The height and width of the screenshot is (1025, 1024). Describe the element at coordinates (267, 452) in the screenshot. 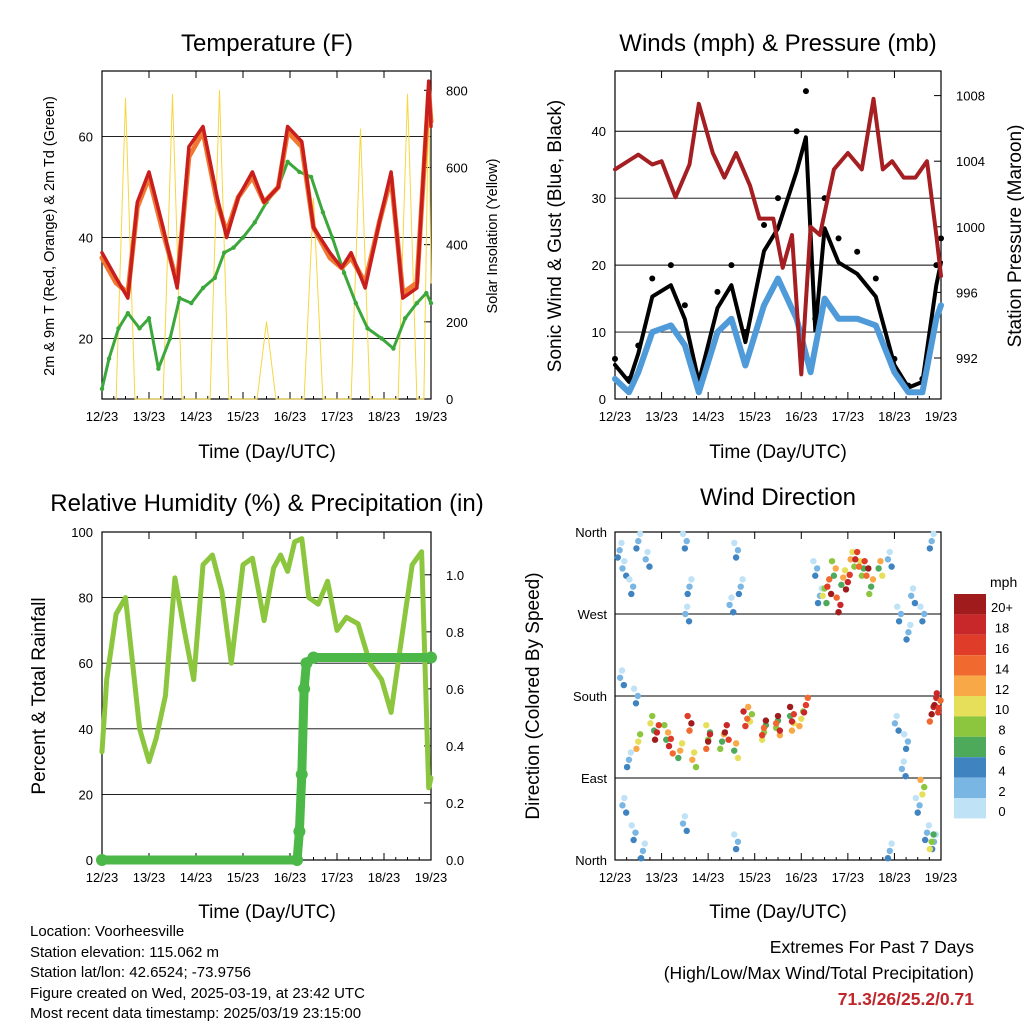

I see `temperature-xlabel: Time (Day/UTC)` at that location.